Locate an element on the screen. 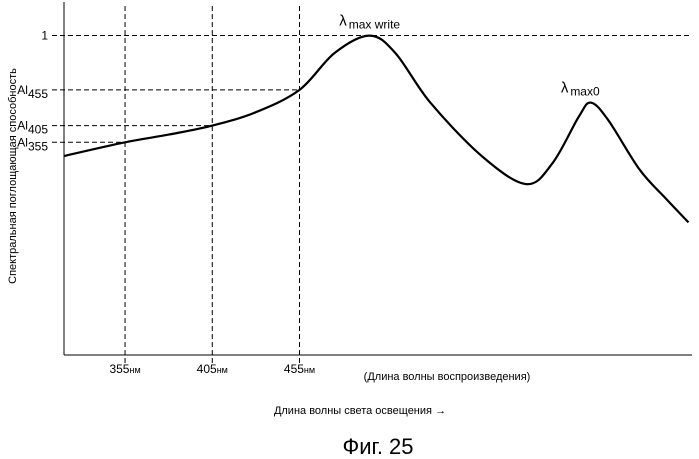 Image resolution: width=699 pixels, height=459 pixels. peak-annotation-0: λ max write is located at coordinates (369, 22).